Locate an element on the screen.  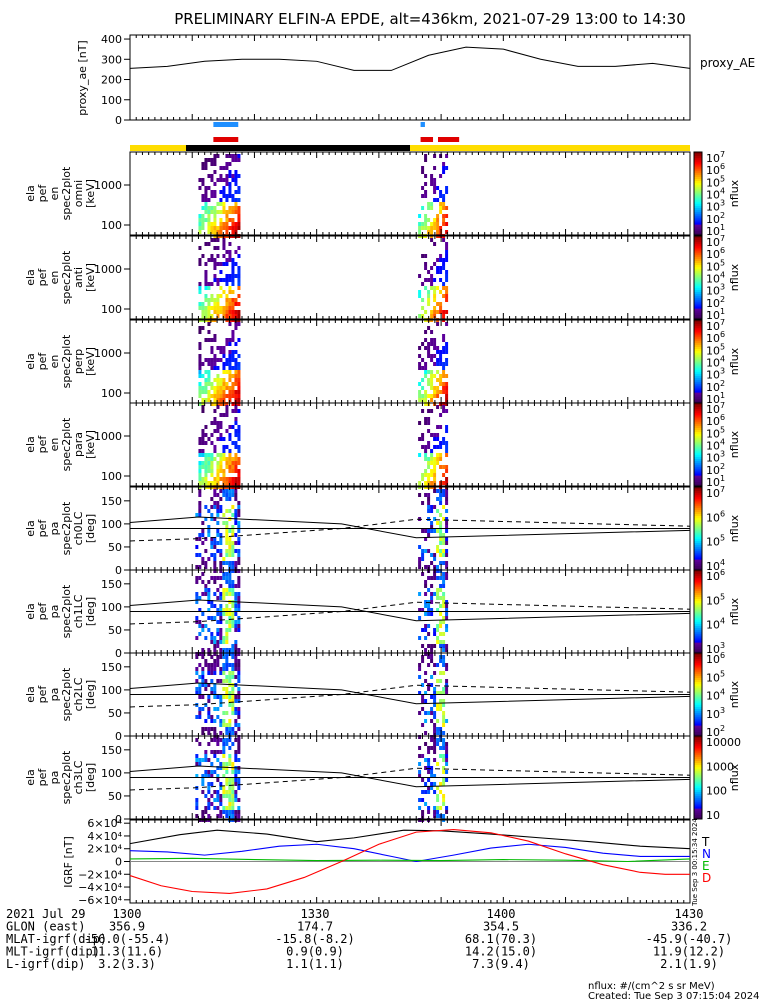
panel-ytick-label: 100 is located at coordinates (111, 225).